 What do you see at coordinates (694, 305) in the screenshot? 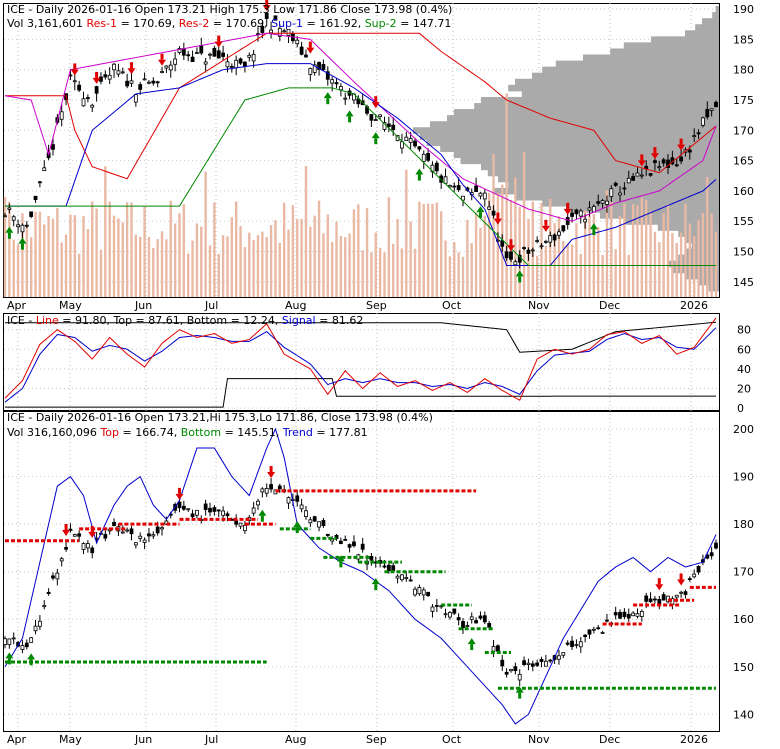
I see `x-tick-label: 2026` at bounding box center [694, 305].